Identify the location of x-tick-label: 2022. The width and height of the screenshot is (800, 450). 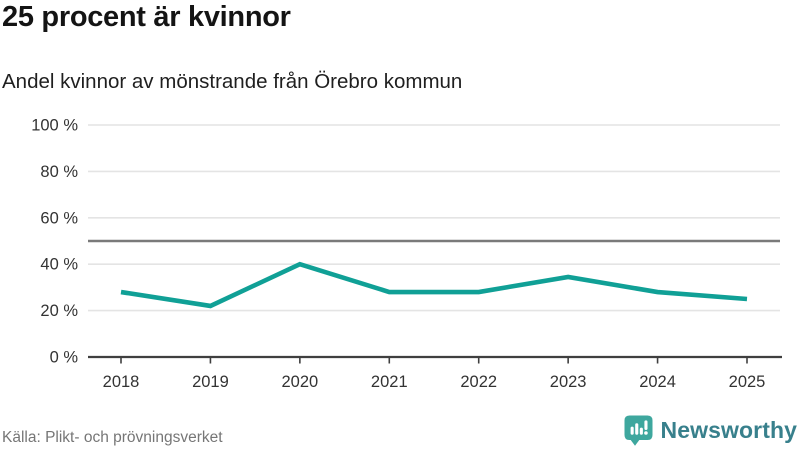
(478, 382).